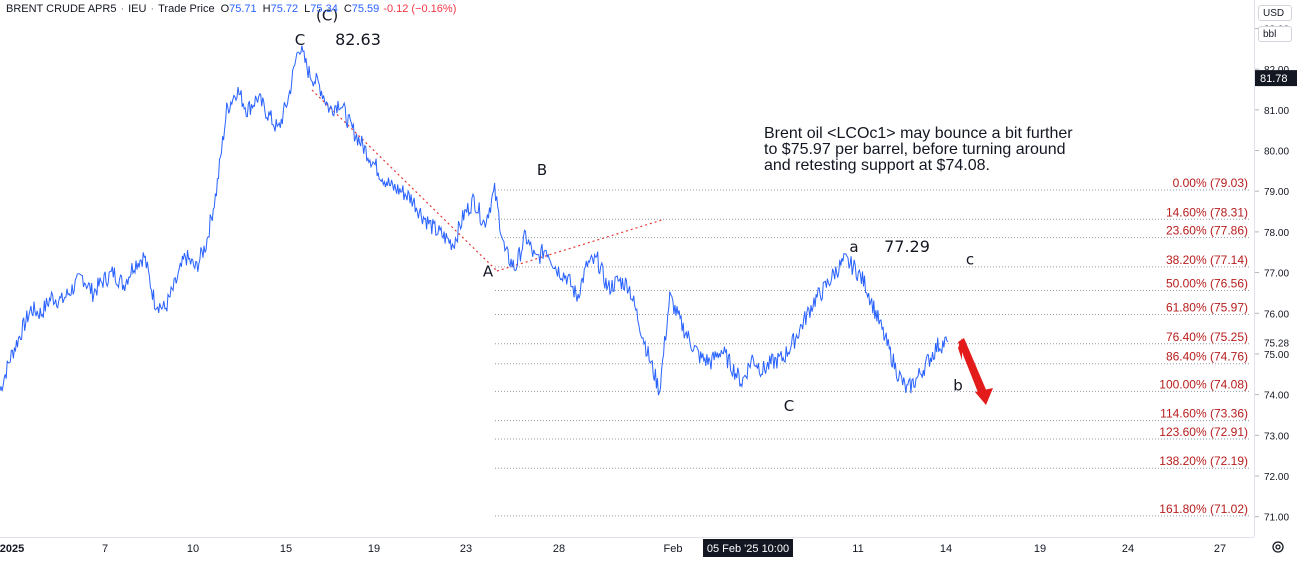 The height and width of the screenshot is (563, 1297). What do you see at coordinates (1276, 477) in the screenshot?
I see `price-tick-label: 72.00` at bounding box center [1276, 477].